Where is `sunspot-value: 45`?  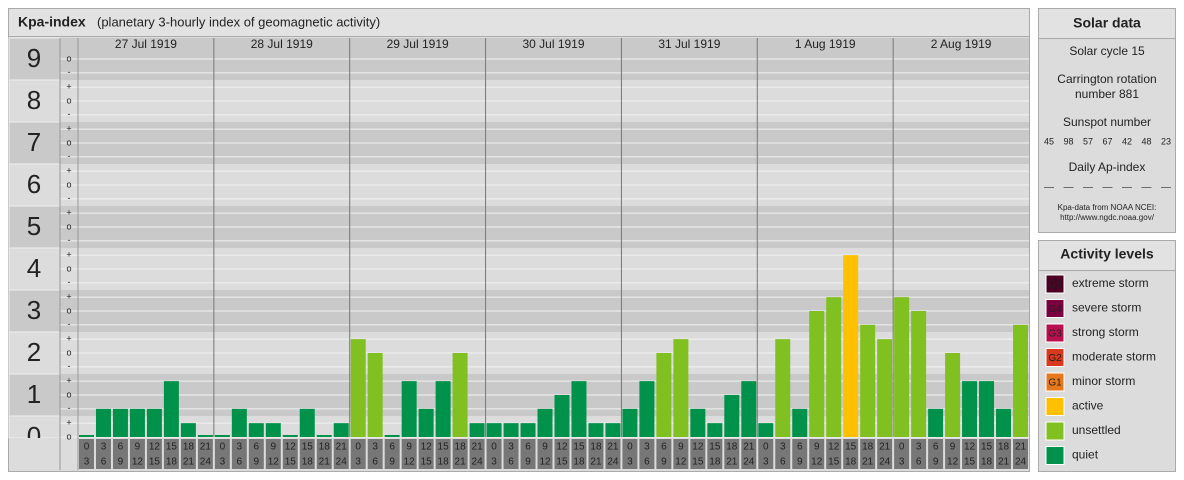
sunspot-value: 45 is located at coordinates (1049, 141).